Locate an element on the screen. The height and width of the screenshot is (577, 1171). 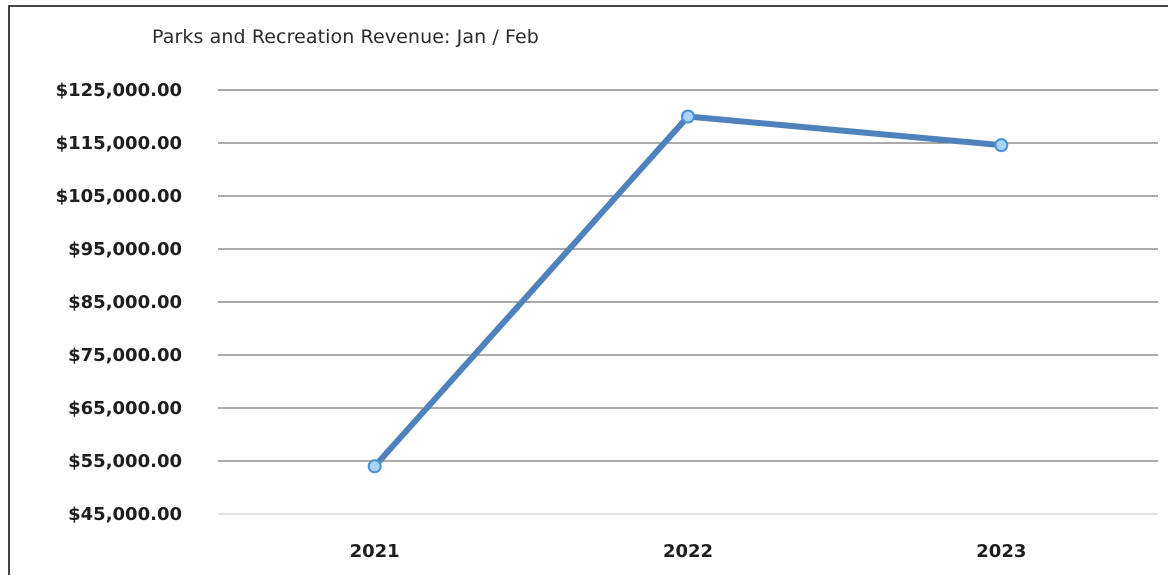
y-tick-label: $115,000.00 is located at coordinates (119, 143).